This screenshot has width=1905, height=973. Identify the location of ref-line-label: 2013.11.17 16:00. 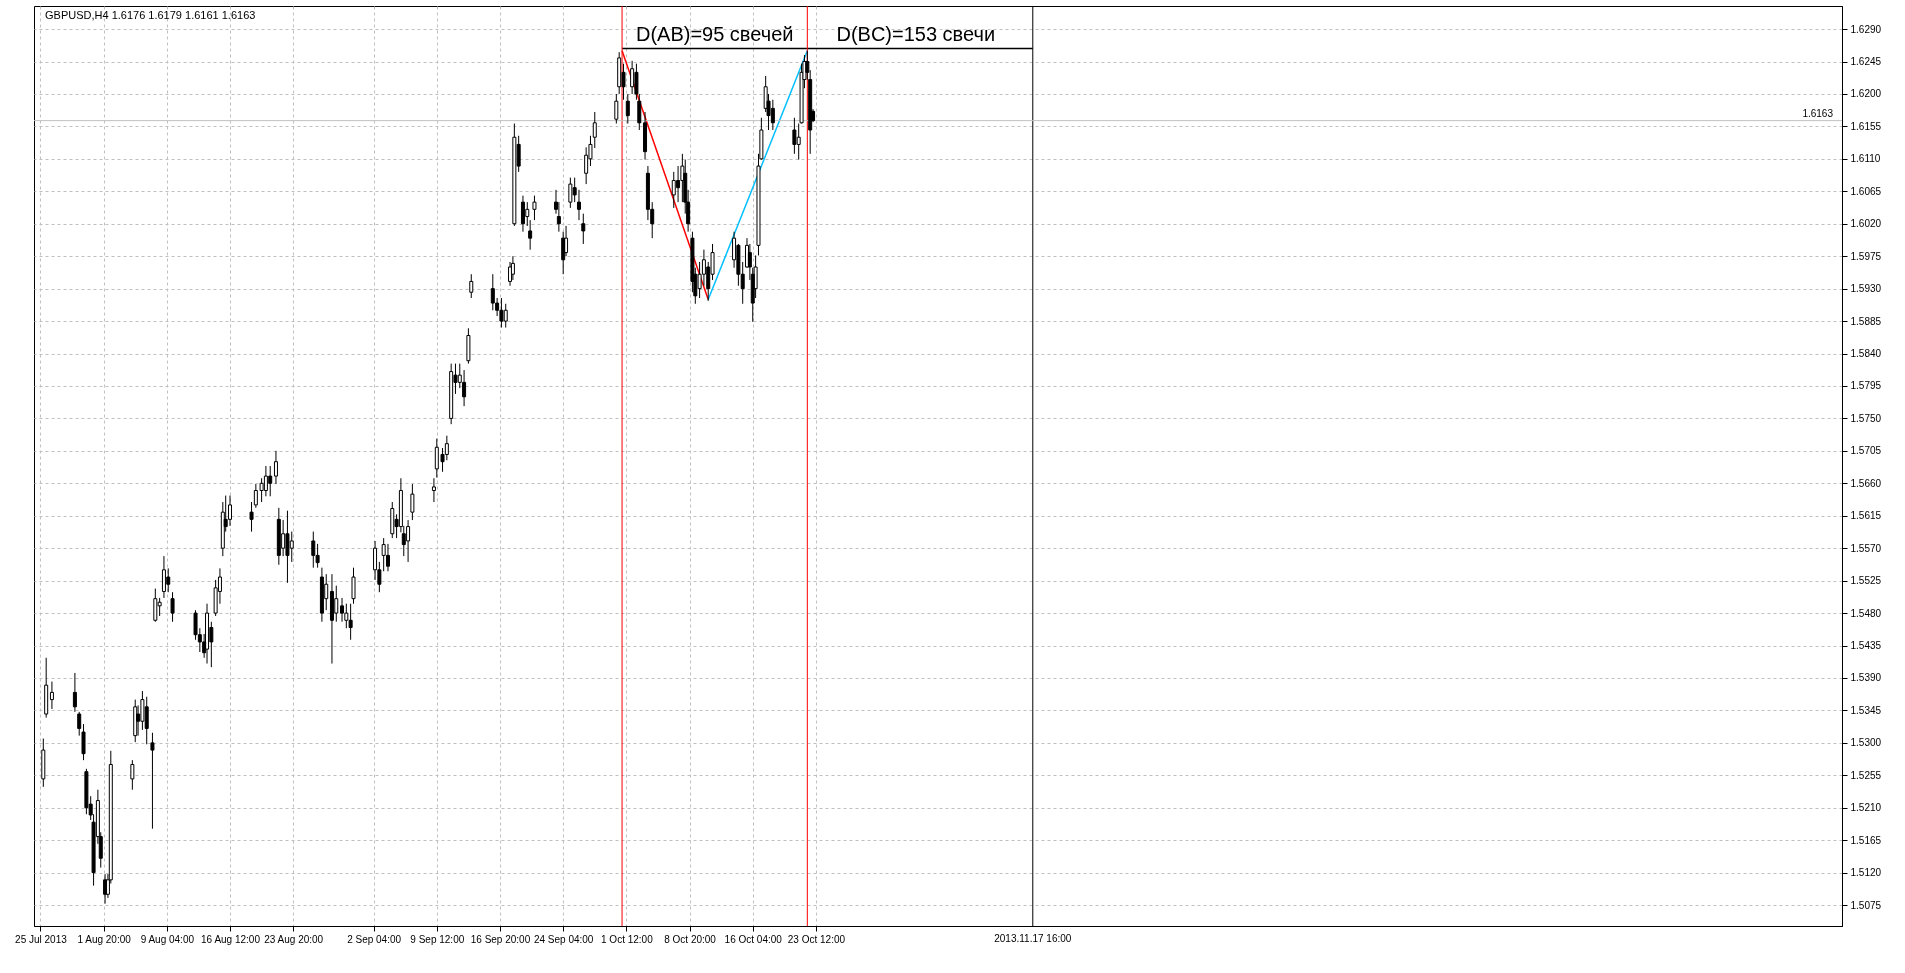
(1033, 938).